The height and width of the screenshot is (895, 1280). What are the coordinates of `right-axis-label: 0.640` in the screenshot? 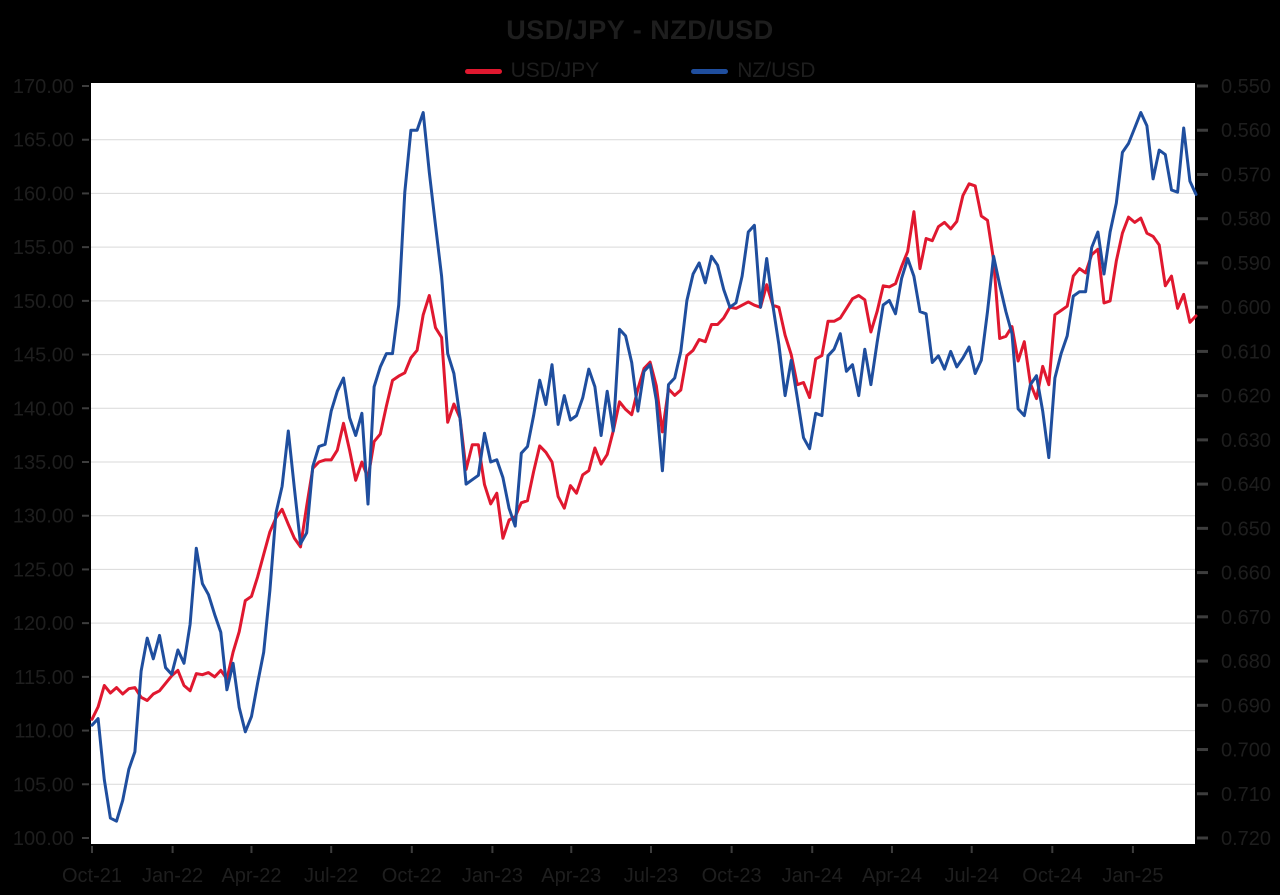 It's located at (1246, 485).